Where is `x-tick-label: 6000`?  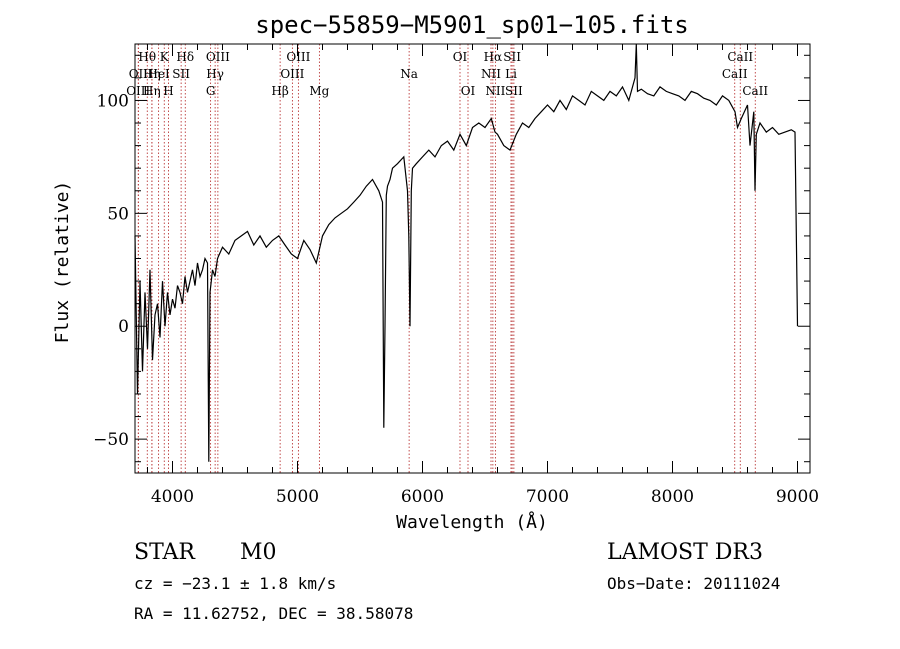
x-tick-label: 6000 is located at coordinates (422, 497).